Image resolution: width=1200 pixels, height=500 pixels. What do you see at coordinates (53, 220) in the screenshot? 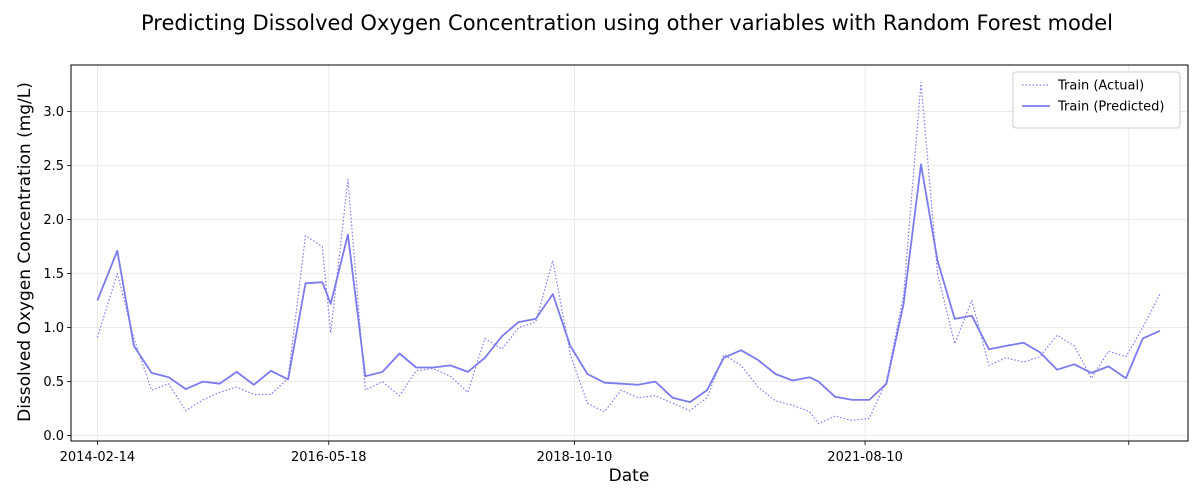
I see `y-tick-label: 2.0` at bounding box center [53, 220].